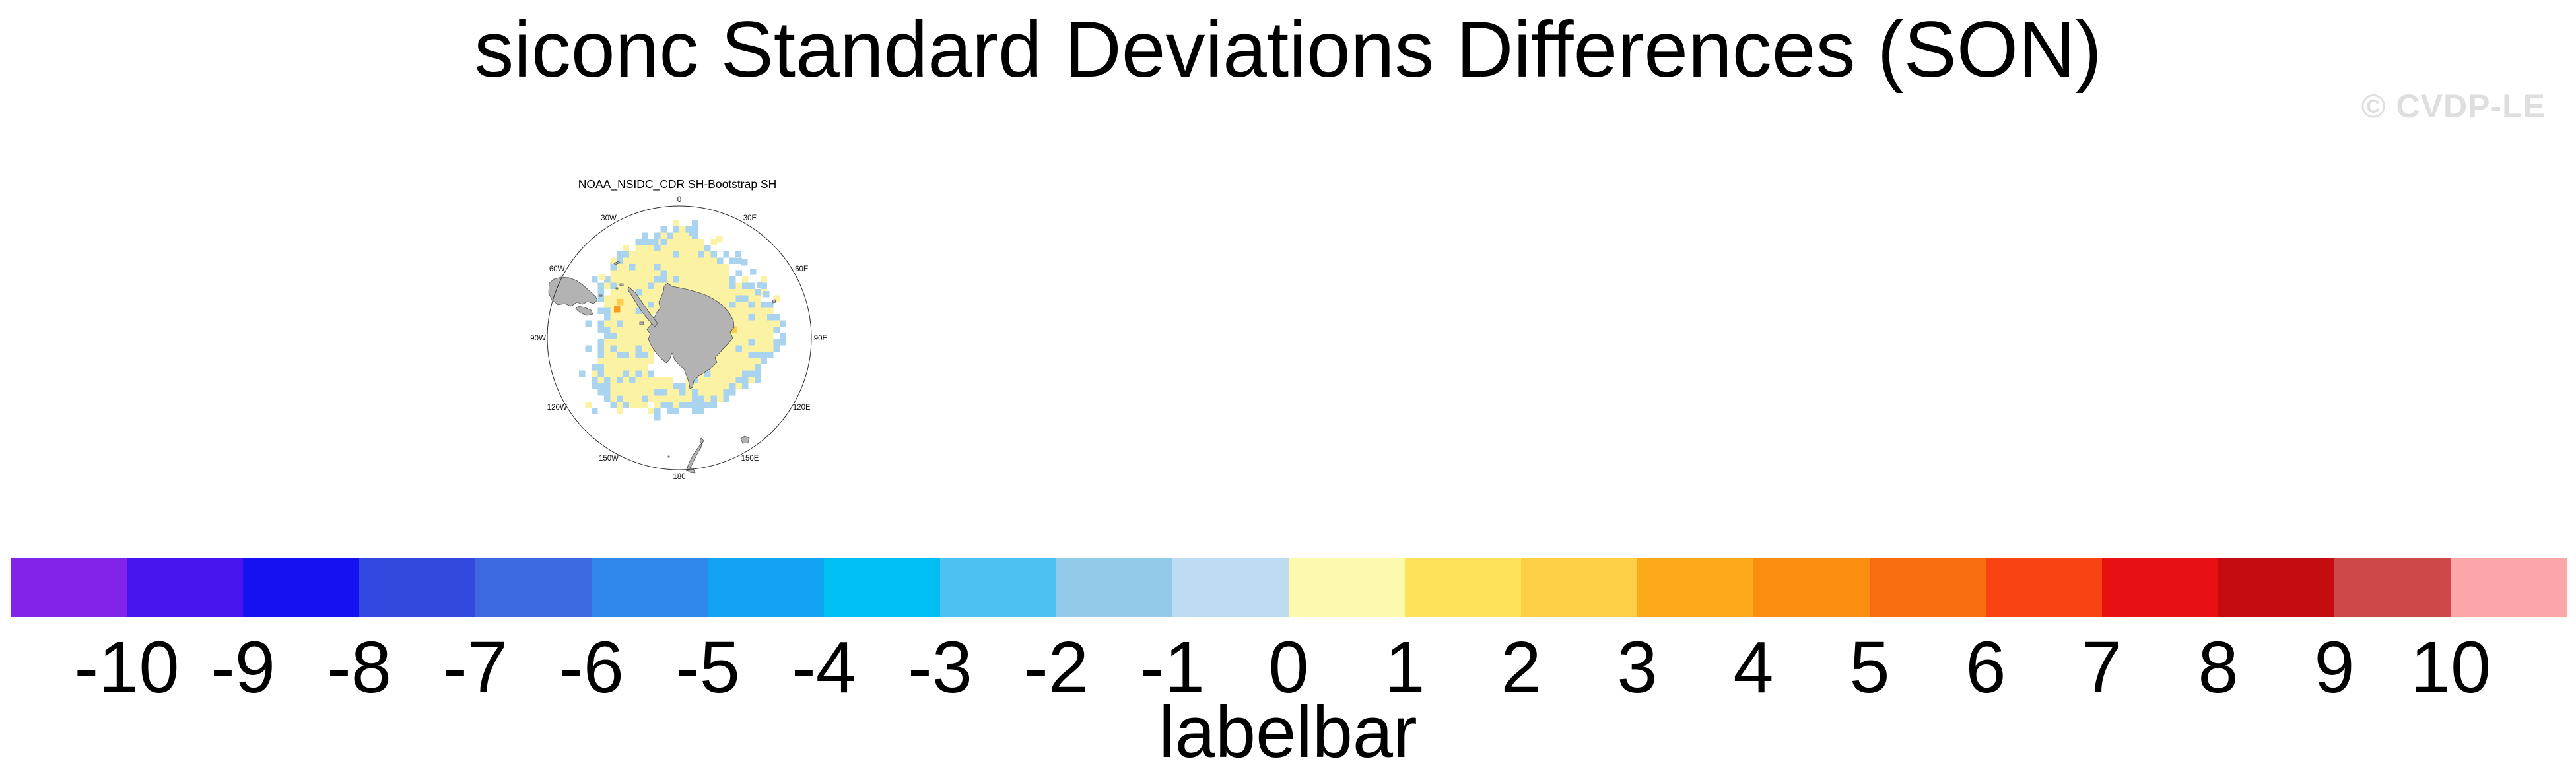 Image resolution: width=2576 pixels, height=774 pixels. Describe the element at coordinates (2450, 667) in the screenshot. I see `colorbar-tick-label: 10` at that location.